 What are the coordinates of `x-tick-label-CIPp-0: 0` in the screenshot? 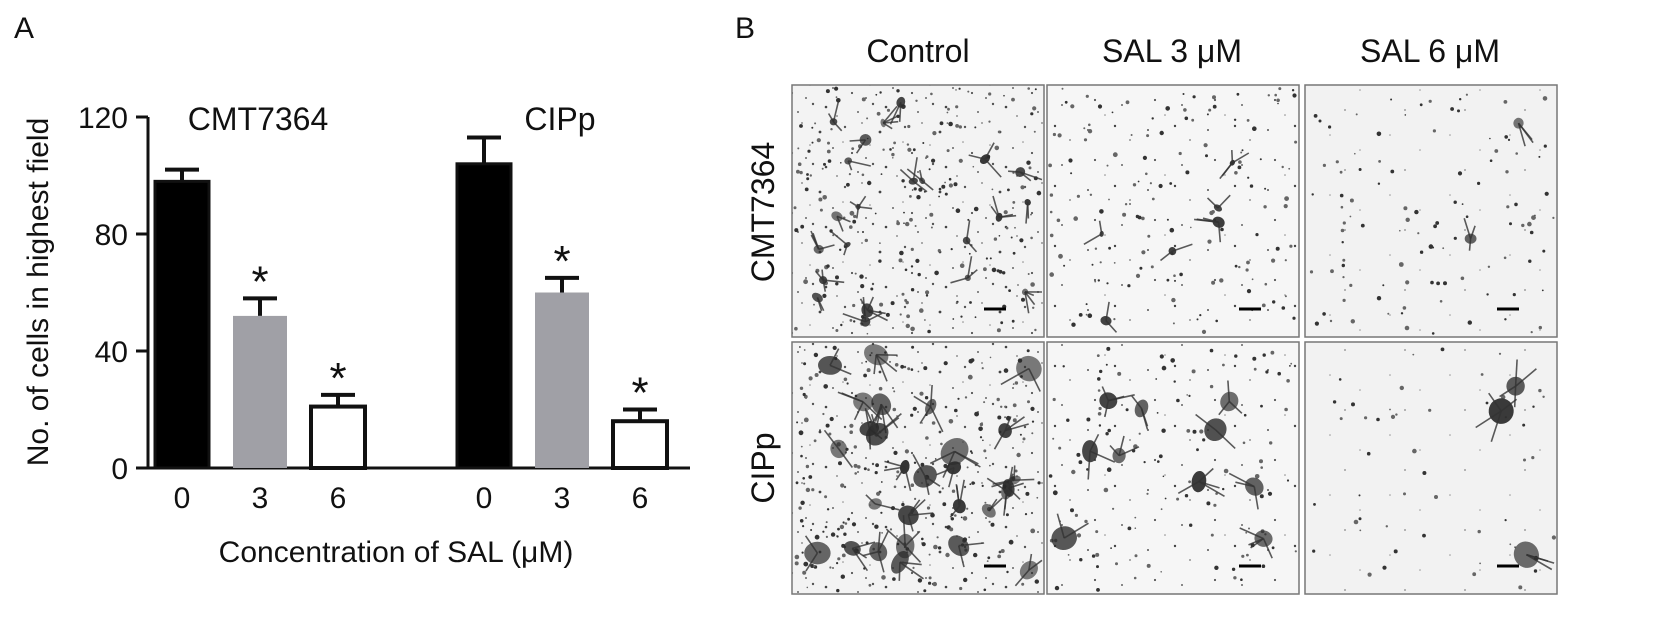 It's located at (484, 498).